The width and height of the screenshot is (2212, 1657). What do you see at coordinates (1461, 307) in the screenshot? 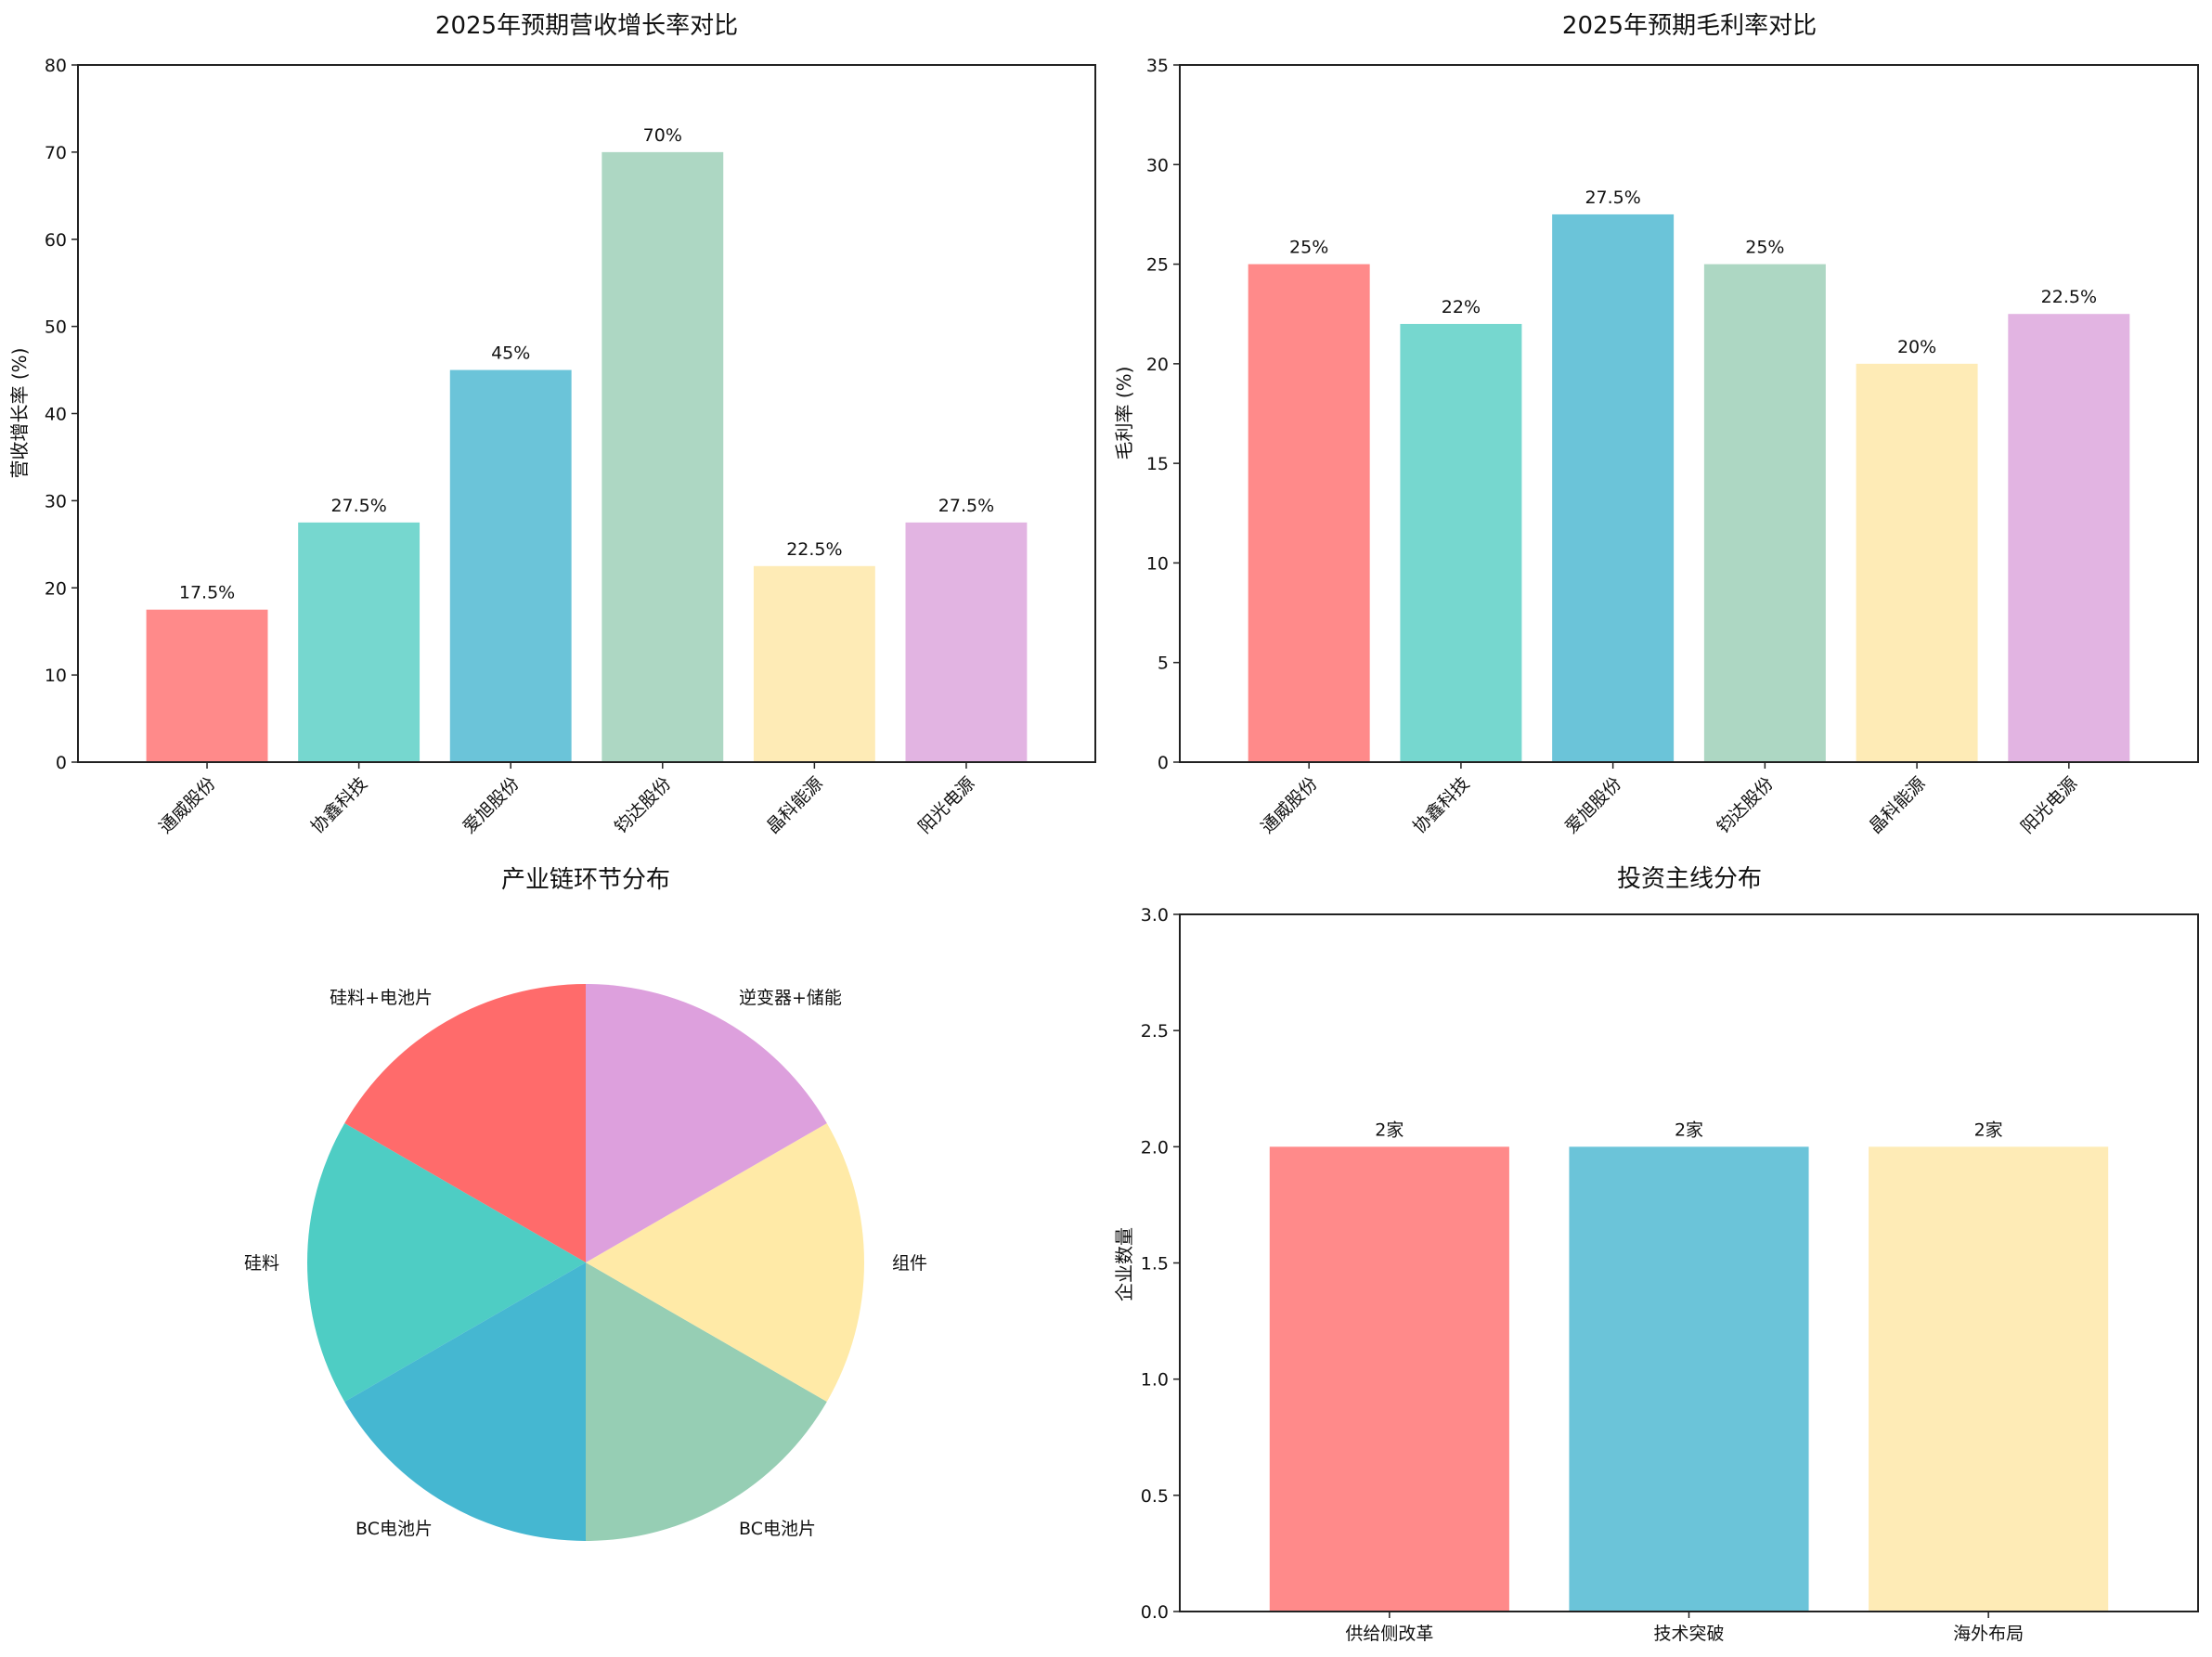
I see `data-label-1: 22%` at bounding box center [1461, 307].